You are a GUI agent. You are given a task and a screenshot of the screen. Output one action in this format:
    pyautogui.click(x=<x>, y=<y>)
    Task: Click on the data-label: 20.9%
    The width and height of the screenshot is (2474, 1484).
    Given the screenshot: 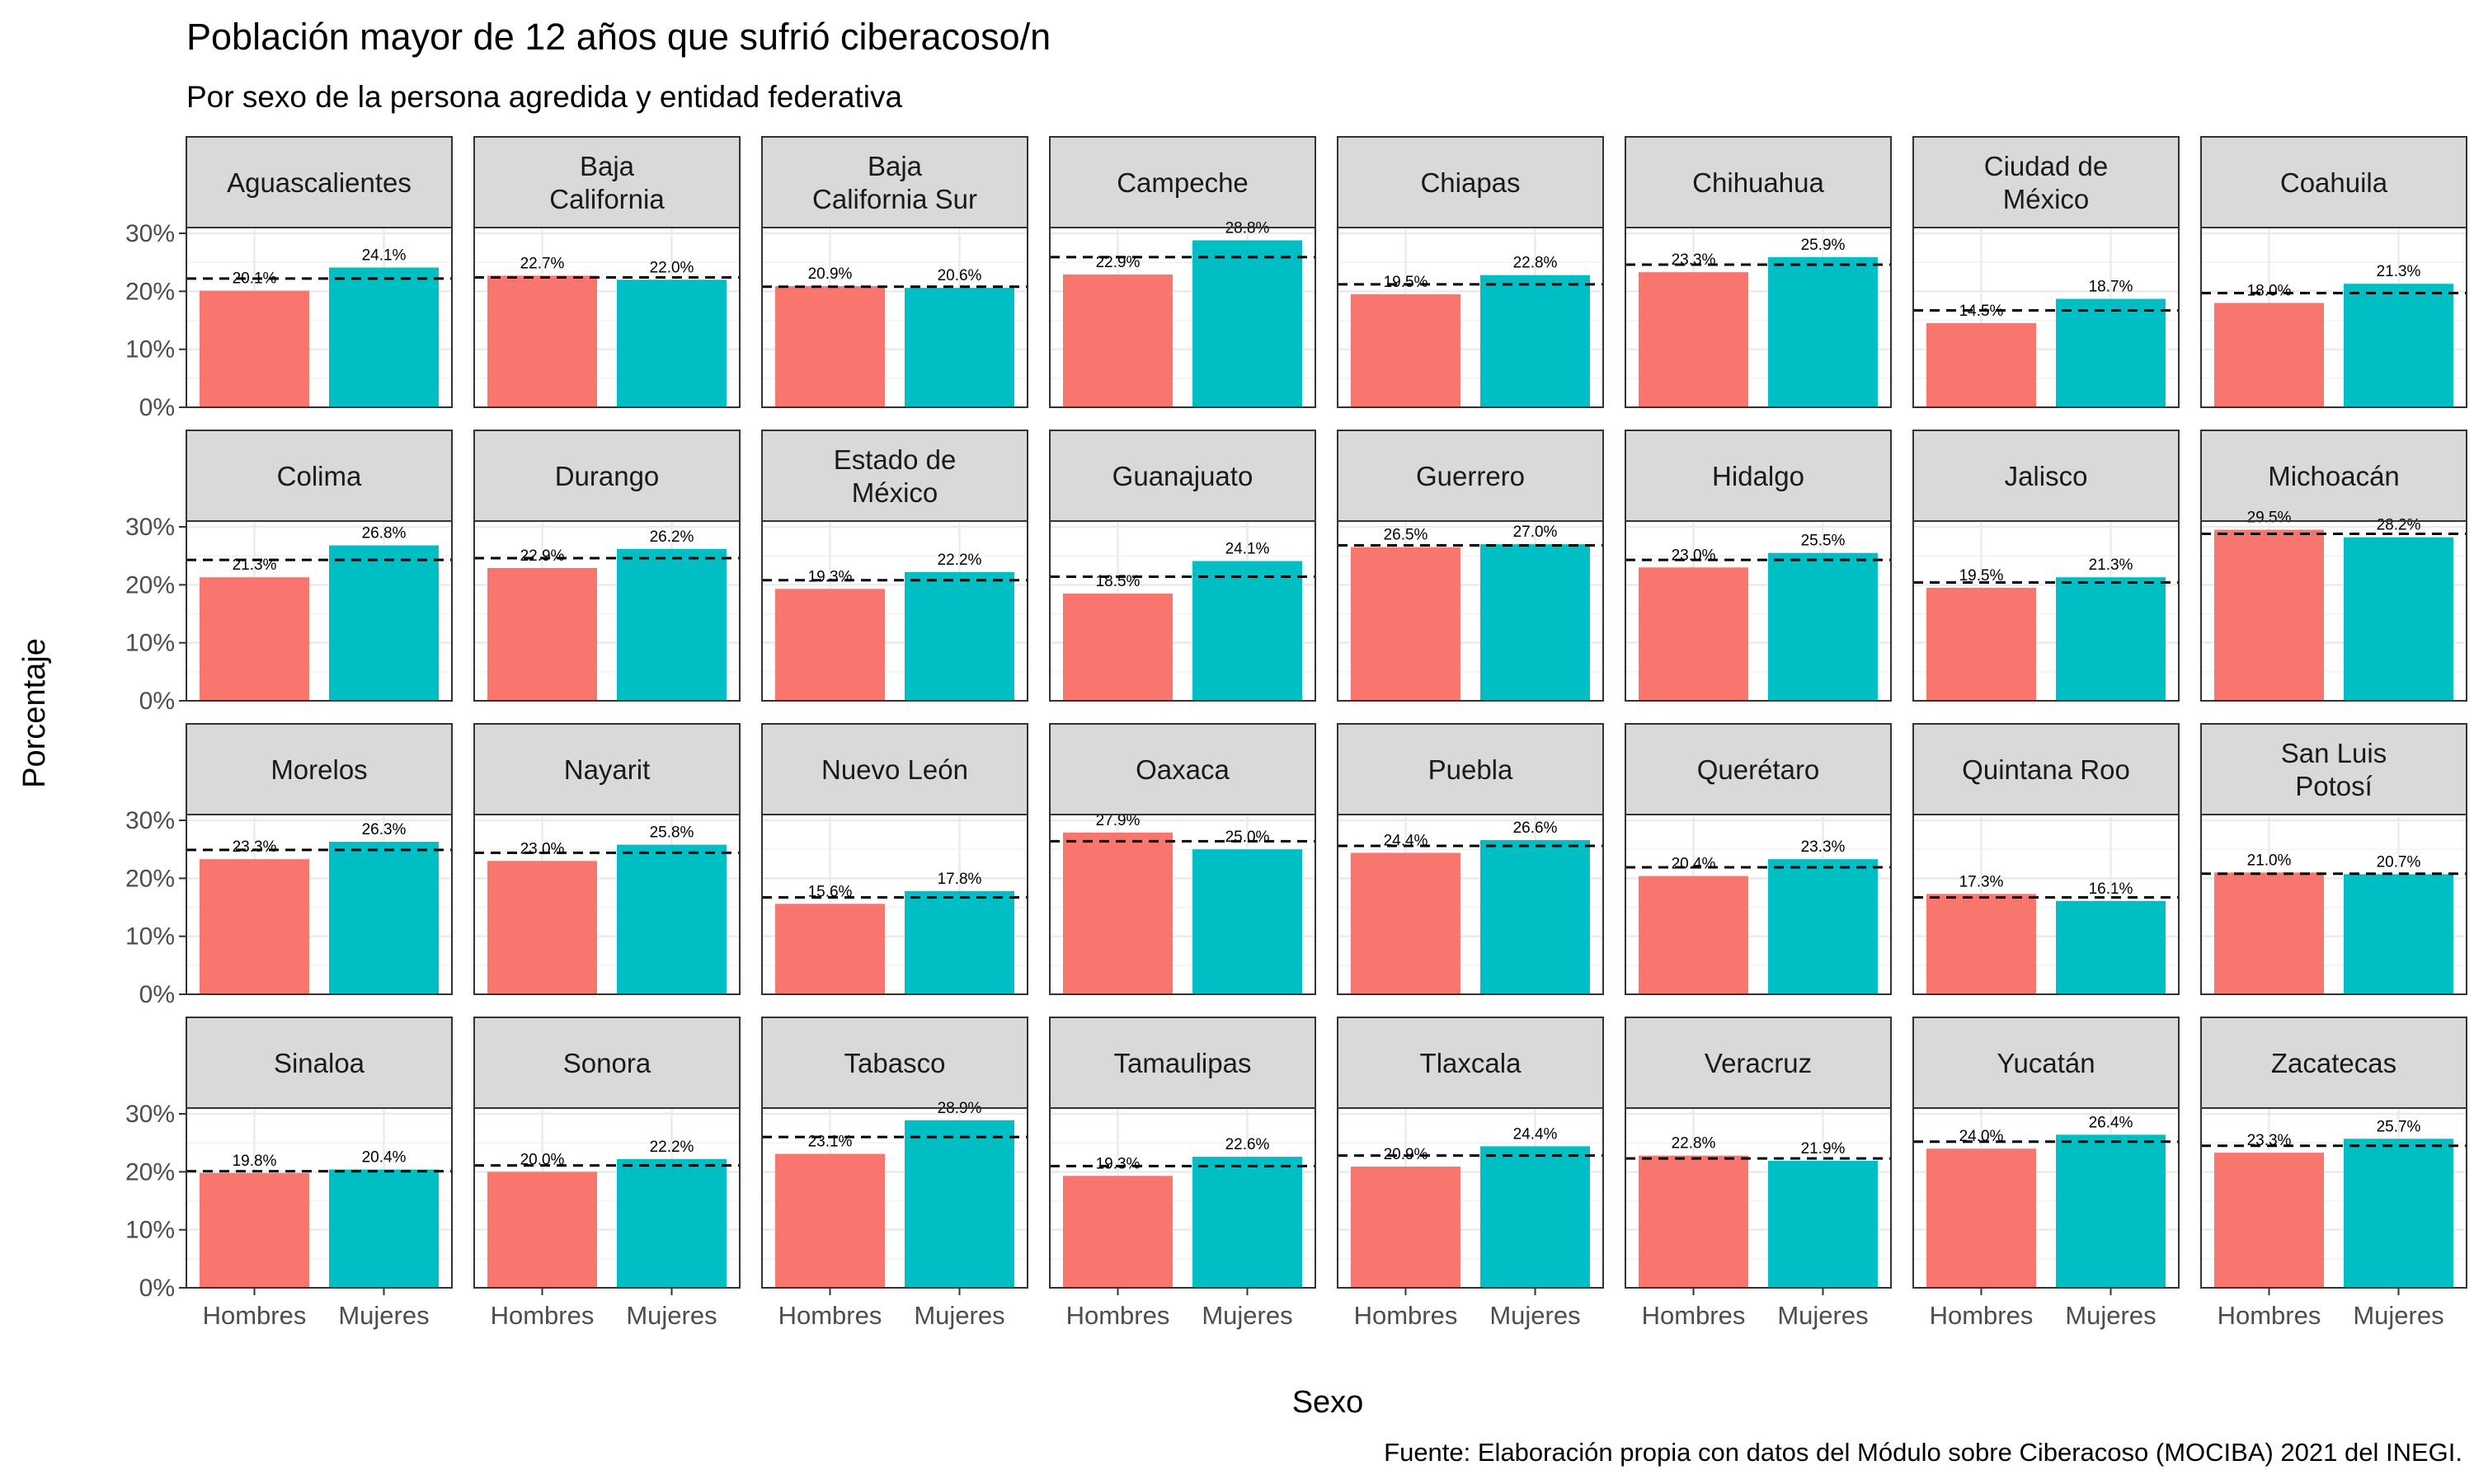 What is the action you would take?
    pyautogui.click(x=830, y=274)
    